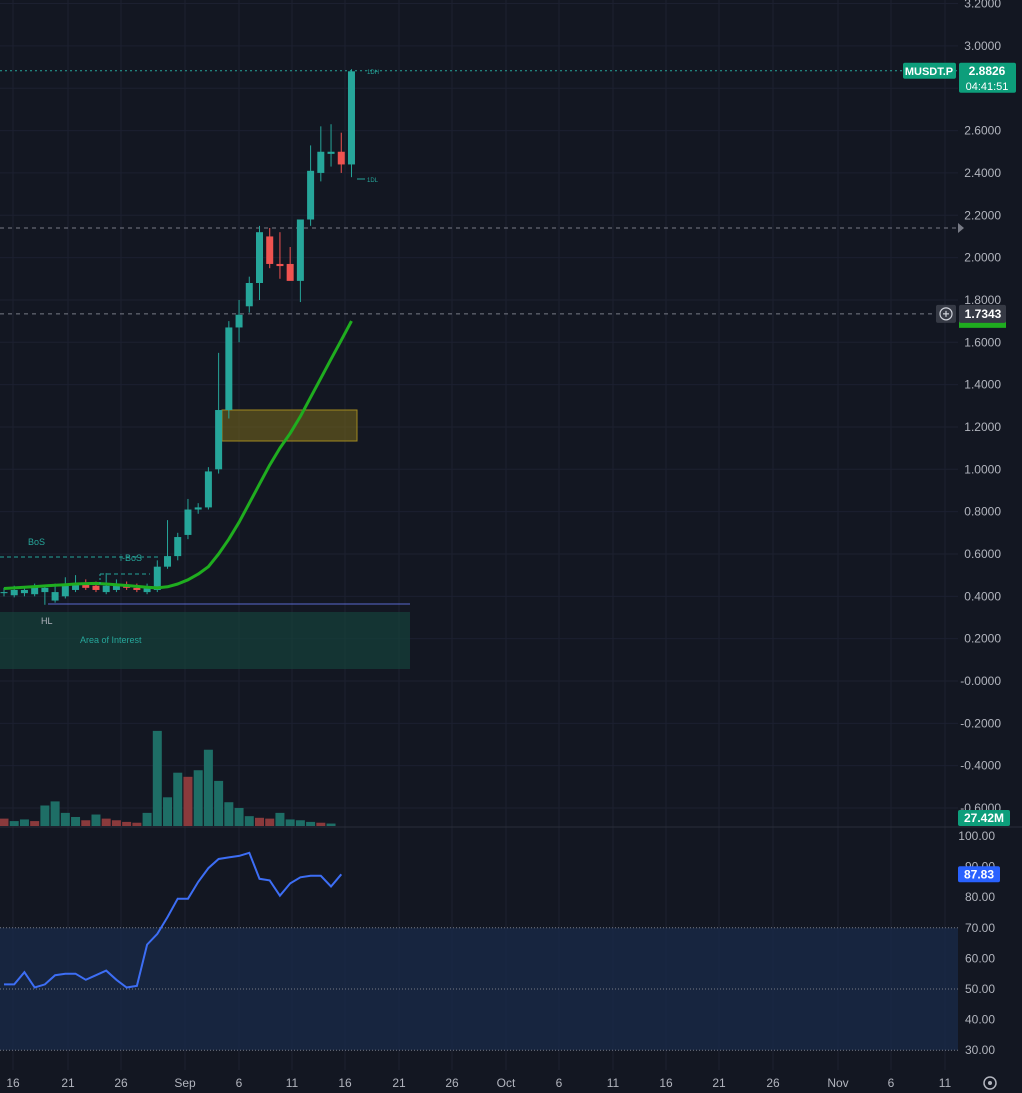 The height and width of the screenshot is (1093, 1022). I want to click on price-tags: MUSDT.P 2.8826 04:41:51 1.7343 27.42M 87.83, so click(959, 472).